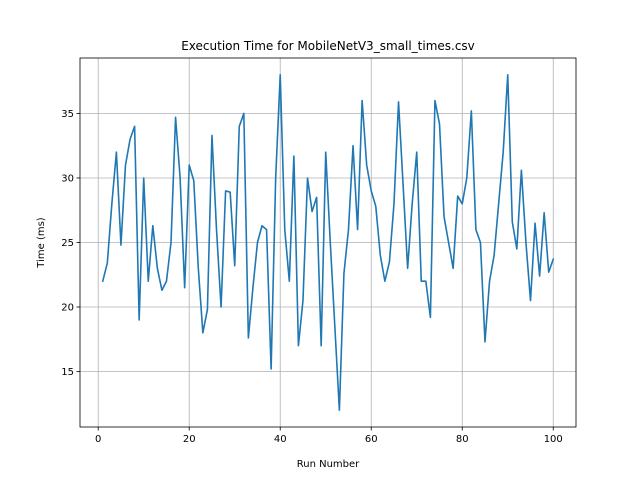 The image size is (640, 480). What do you see at coordinates (371, 439) in the screenshot?
I see `x-tick-label: 60` at bounding box center [371, 439].